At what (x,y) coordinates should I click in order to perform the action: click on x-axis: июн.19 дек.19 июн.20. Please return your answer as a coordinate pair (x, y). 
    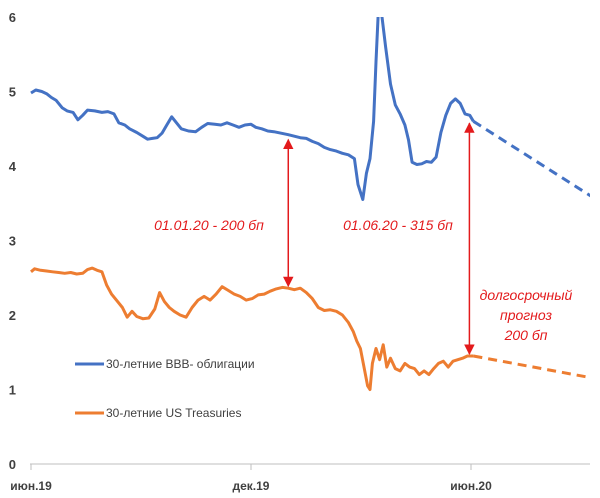
    Looking at the image, I should click on (300, 478).